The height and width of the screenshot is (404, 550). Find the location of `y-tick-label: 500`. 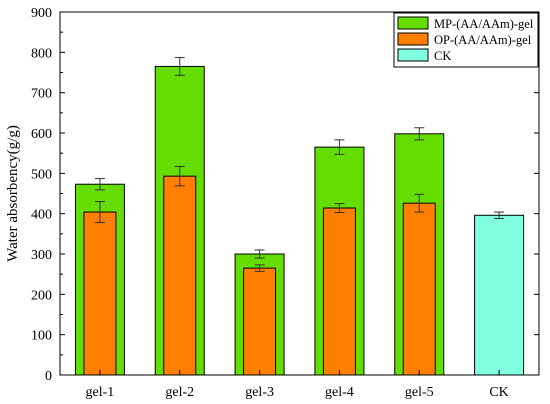

y-tick-label: 500 is located at coordinates (41, 174).